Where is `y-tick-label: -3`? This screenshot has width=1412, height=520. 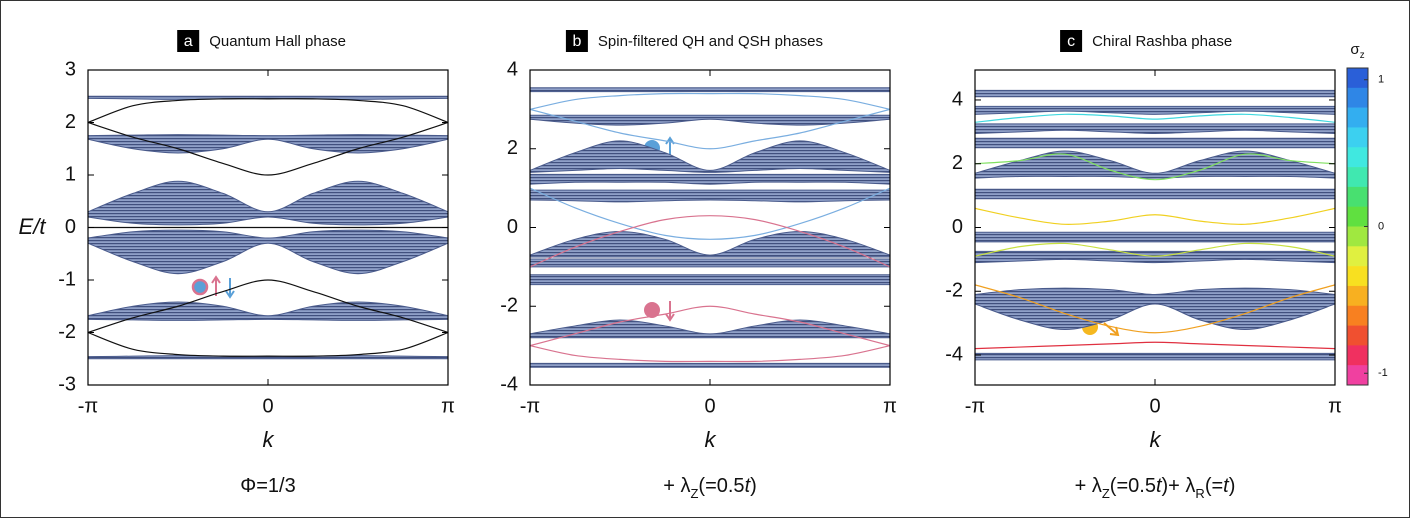
y-tick-label: -3 is located at coordinates (67, 384).